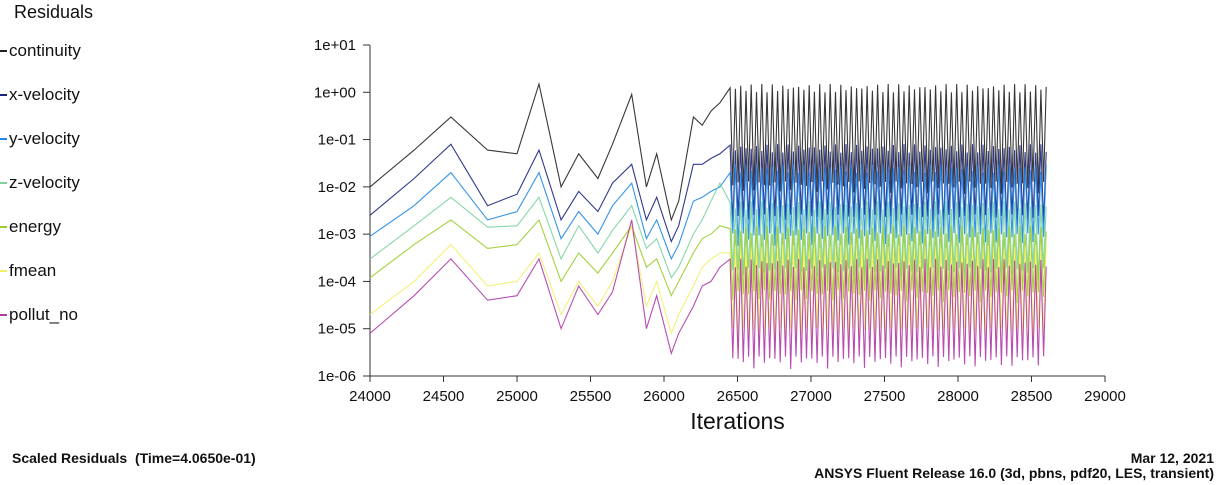  Describe the element at coordinates (811, 396) in the screenshot. I see `x-tick-label-6: 27000` at that location.